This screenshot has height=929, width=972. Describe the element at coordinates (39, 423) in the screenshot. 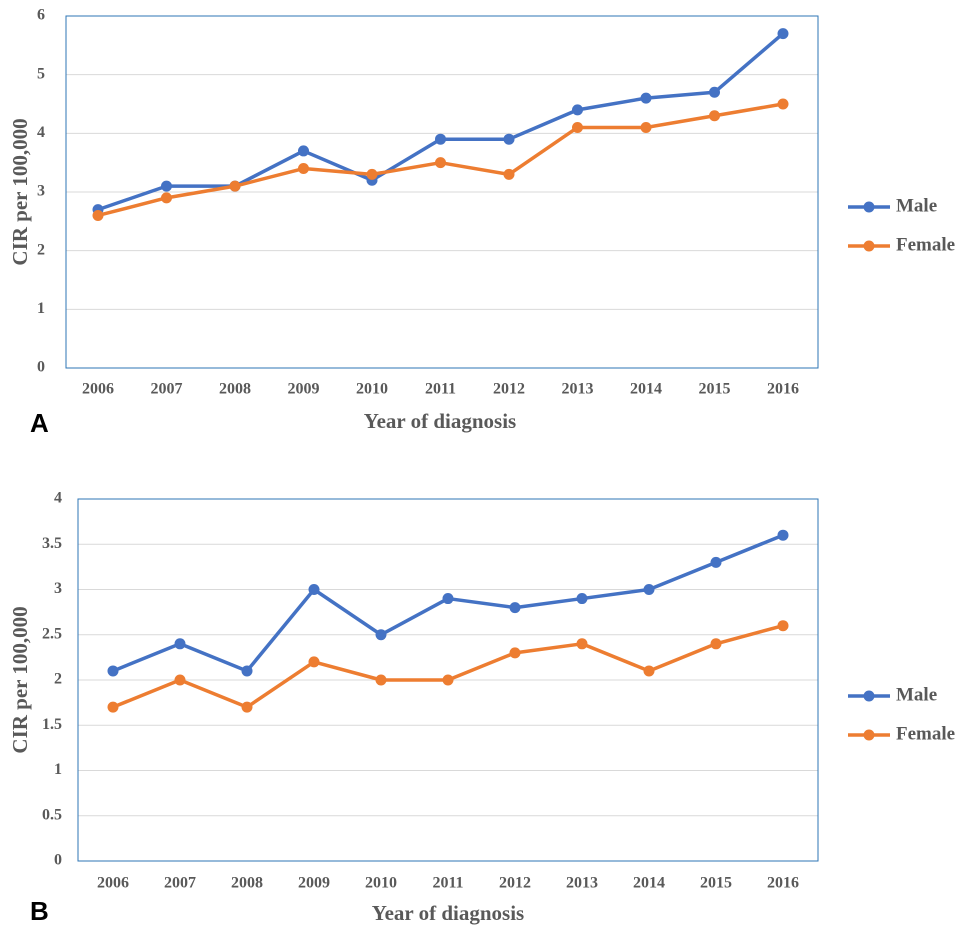

I see `panel-label: A` at that location.